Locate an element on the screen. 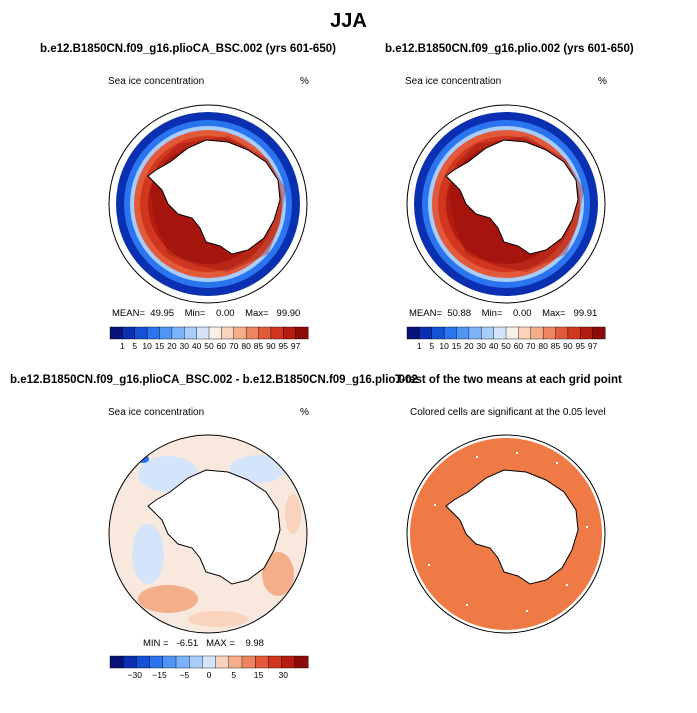  panel-3-max-value: 9.98 is located at coordinates (254, 643).